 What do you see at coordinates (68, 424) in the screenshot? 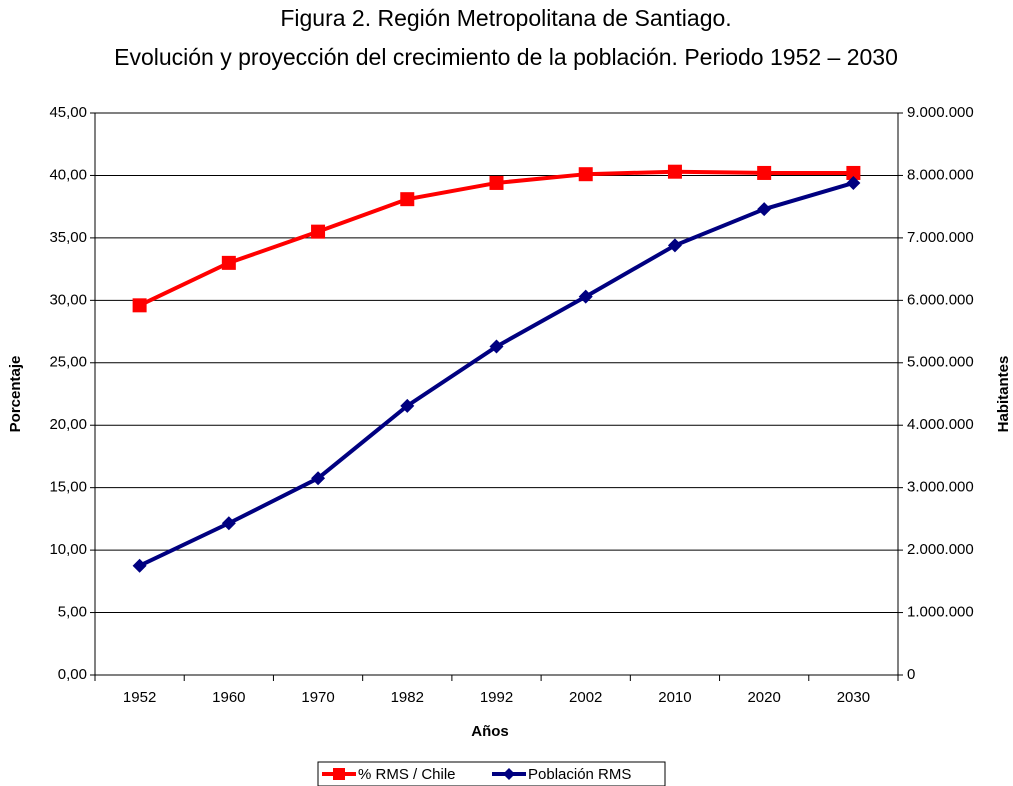
I see `y-tick-label: 20,00` at bounding box center [68, 424].